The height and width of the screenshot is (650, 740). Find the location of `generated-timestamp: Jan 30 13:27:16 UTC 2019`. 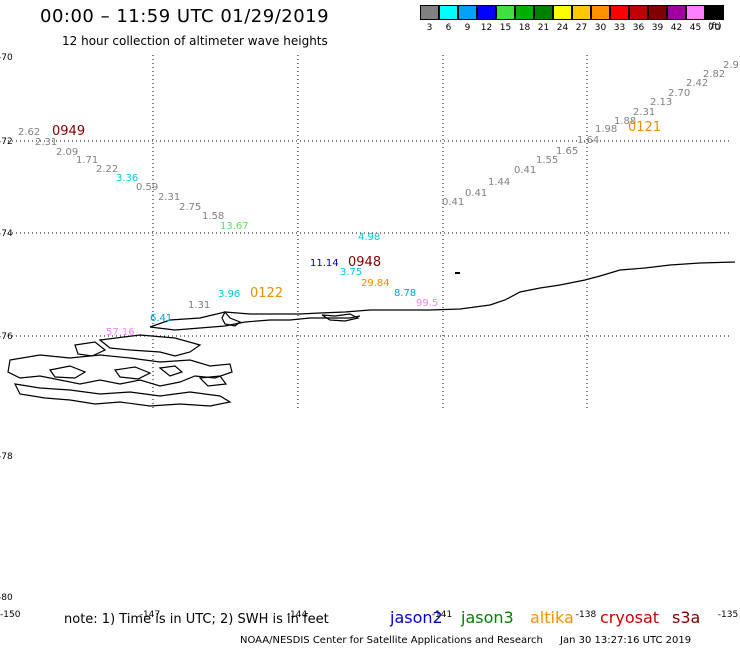

generated-timestamp: Jan 30 13:27:16 UTC 2019 is located at coordinates (626, 640).